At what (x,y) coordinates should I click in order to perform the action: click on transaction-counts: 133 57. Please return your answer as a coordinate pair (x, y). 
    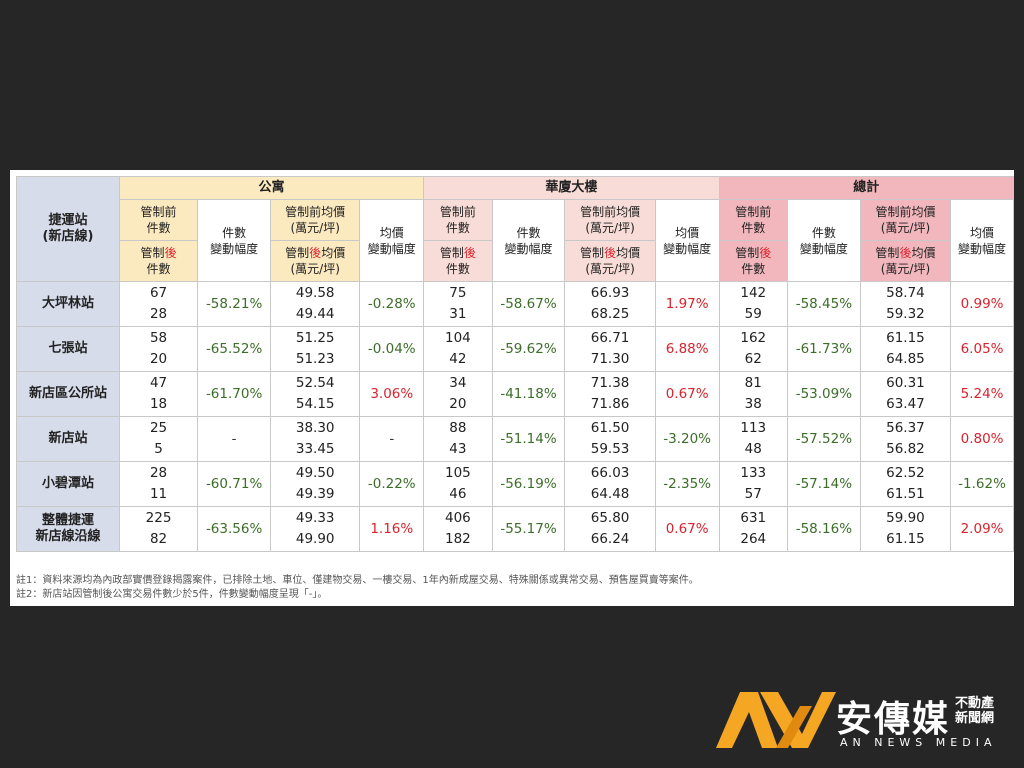
    Looking at the image, I should click on (753, 484).